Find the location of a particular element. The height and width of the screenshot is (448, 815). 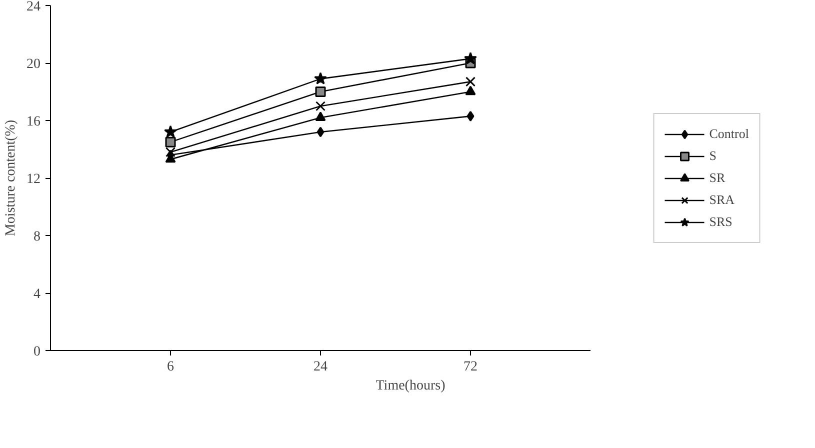

y-tick-label: 4 is located at coordinates (37, 294).